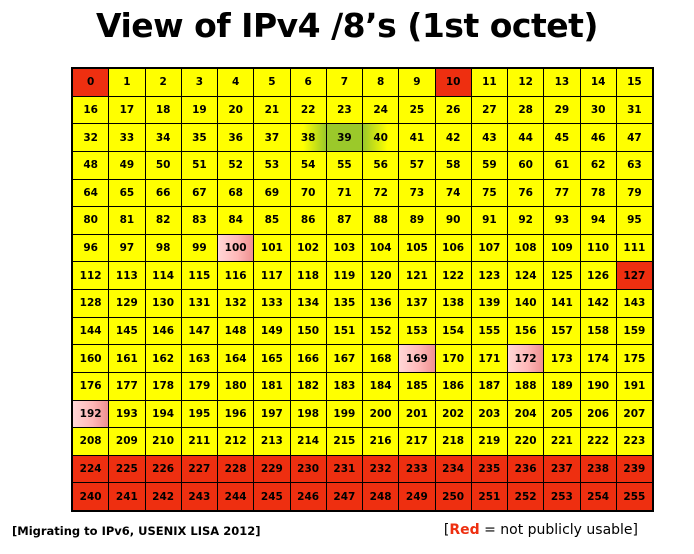 This screenshot has width=694, height=554. I want to click on octet-cell: 13, so click(562, 82).